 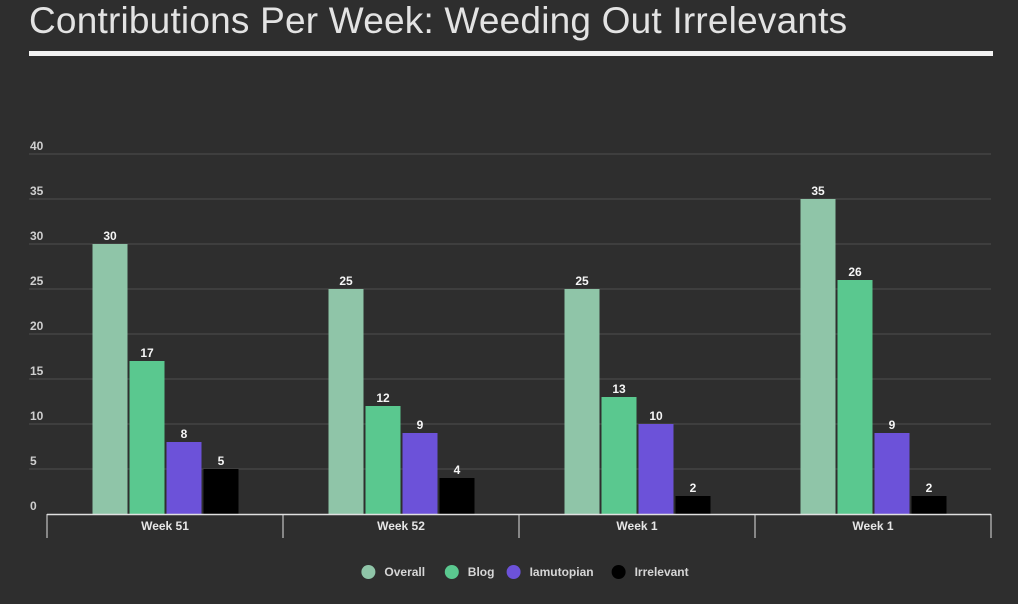 I want to click on x-tick-label: Week 51, so click(x=165, y=526).